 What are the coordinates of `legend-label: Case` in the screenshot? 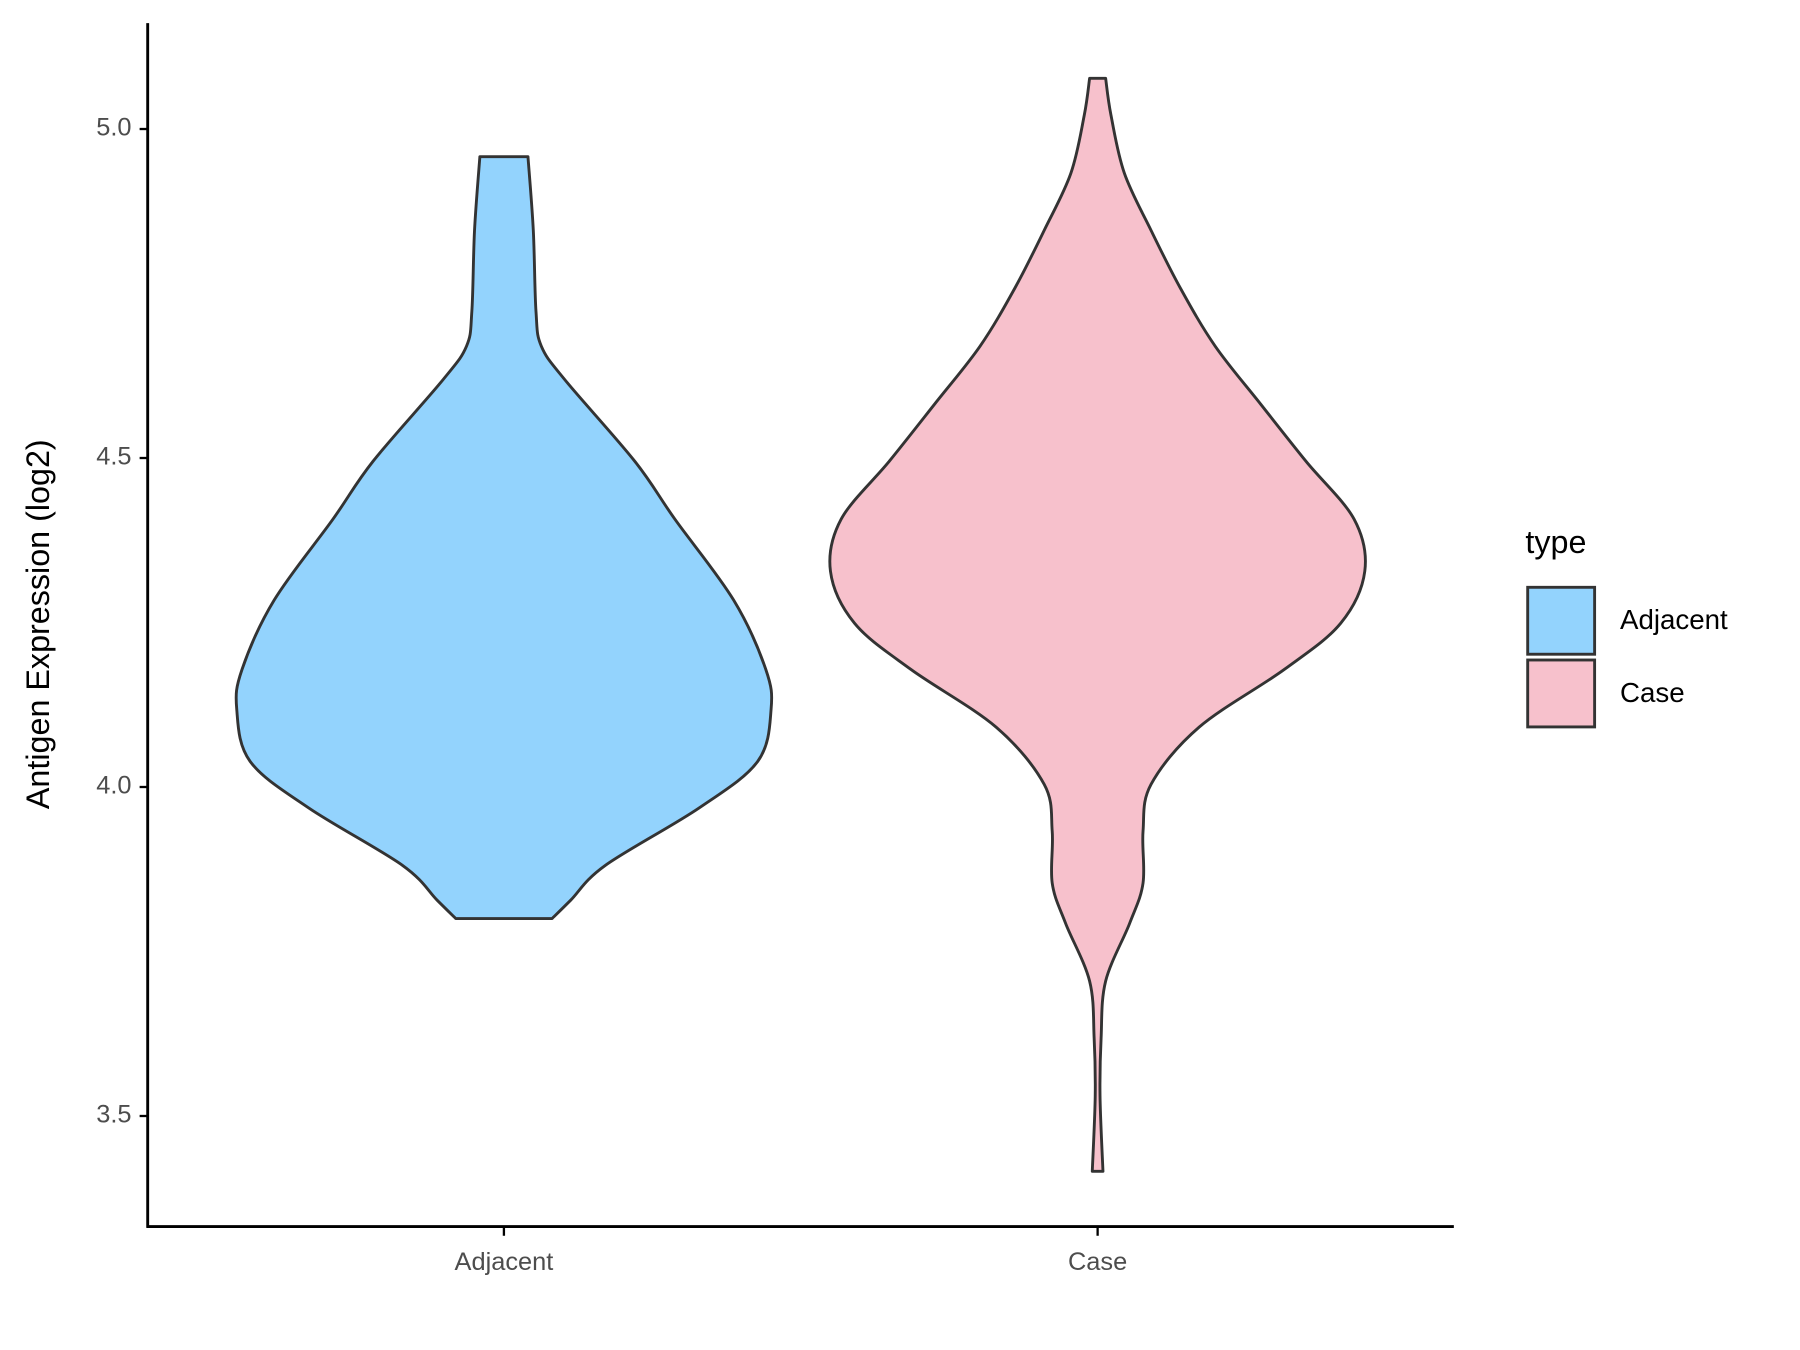 It's located at (1652, 692).